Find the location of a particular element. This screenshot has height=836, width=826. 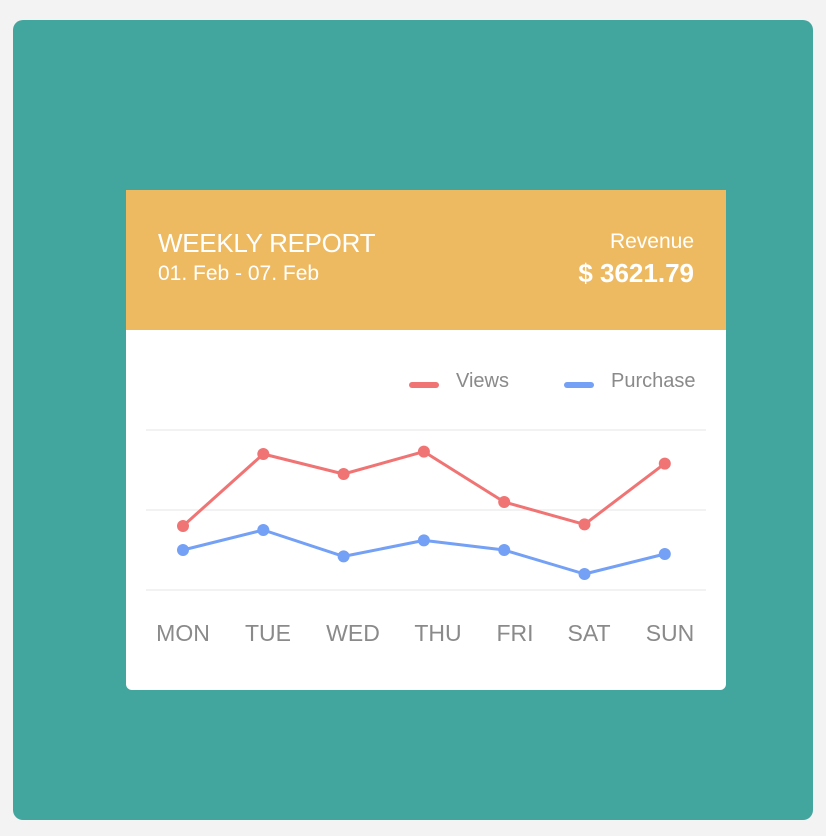

data-point-views-tue is located at coordinates (263, 454).